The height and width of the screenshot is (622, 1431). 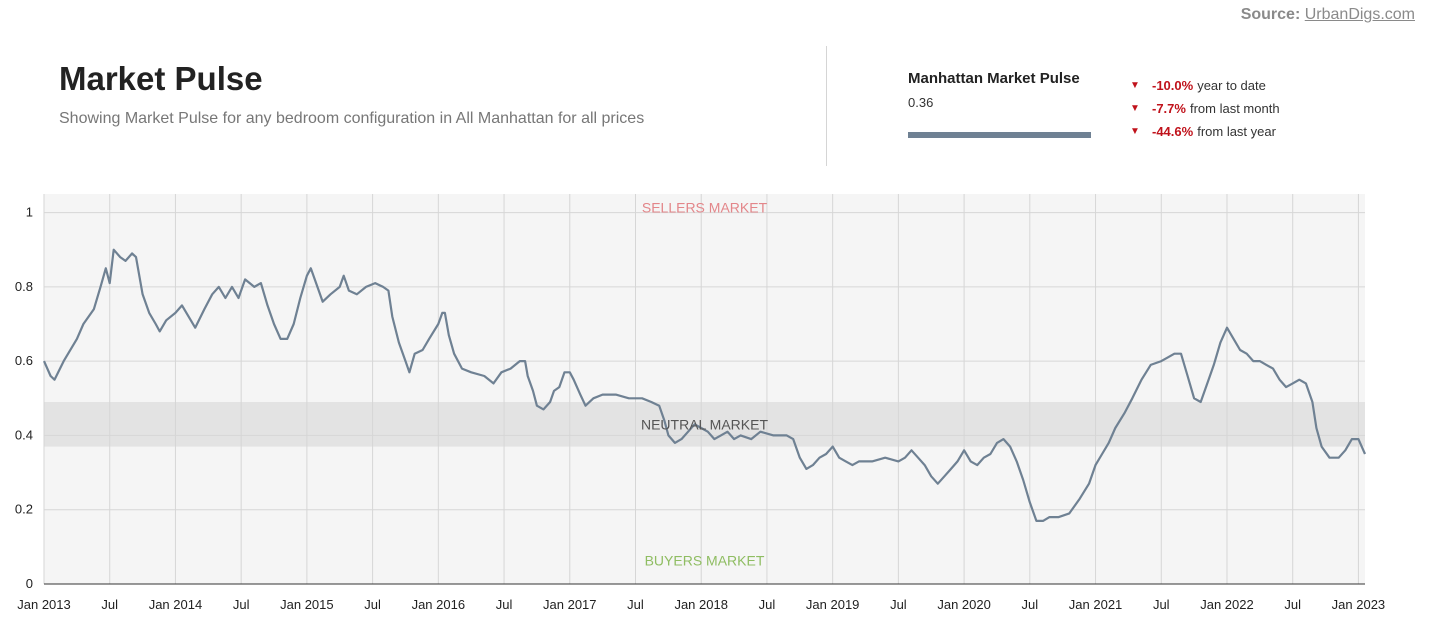 What do you see at coordinates (29, 212) in the screenshot?
I see `y-tick-label: 1` at bounding box center [29, 212].